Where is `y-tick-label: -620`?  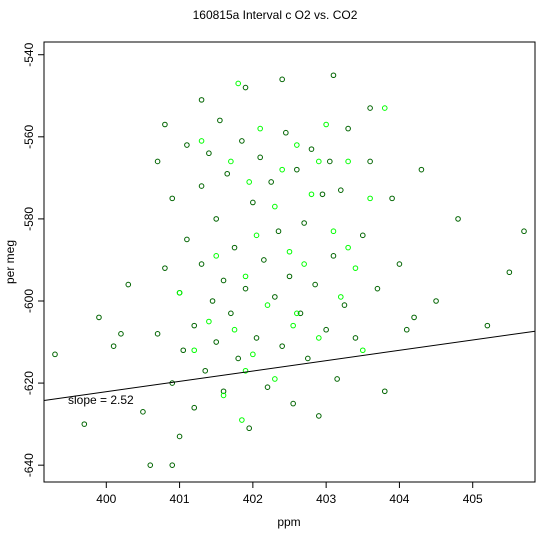 y-tick-label: -620 is located at coordinates (29, 383).